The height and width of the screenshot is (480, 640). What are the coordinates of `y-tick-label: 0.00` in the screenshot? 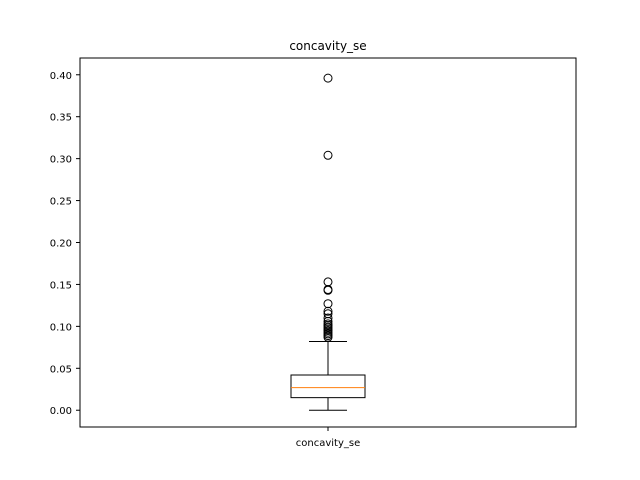 It's located at (61, 411).